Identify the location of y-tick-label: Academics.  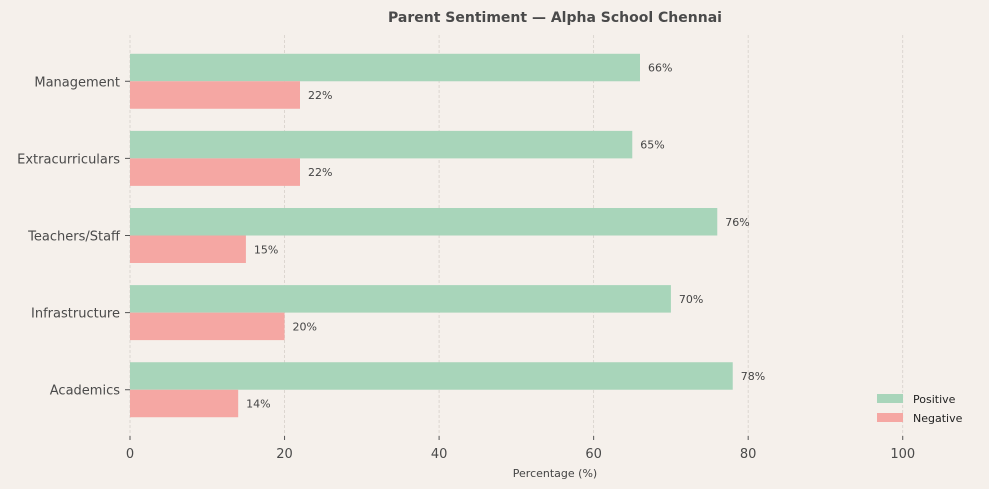
(85, 391).